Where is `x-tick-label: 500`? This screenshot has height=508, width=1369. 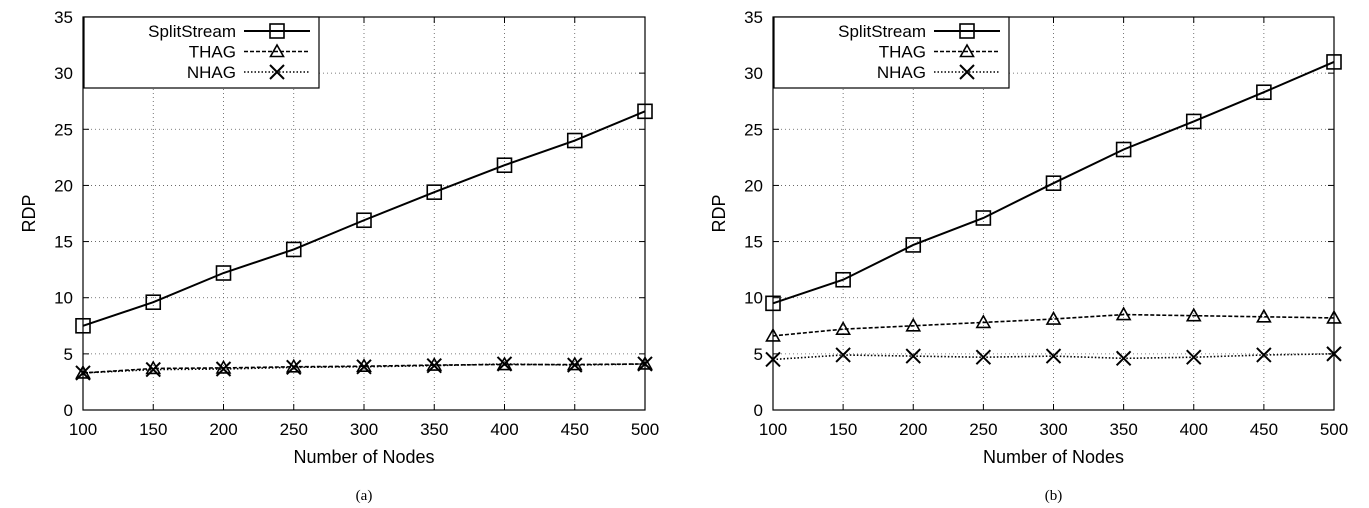 x-tick-label: 500 is located at coordinates (1334, 429).